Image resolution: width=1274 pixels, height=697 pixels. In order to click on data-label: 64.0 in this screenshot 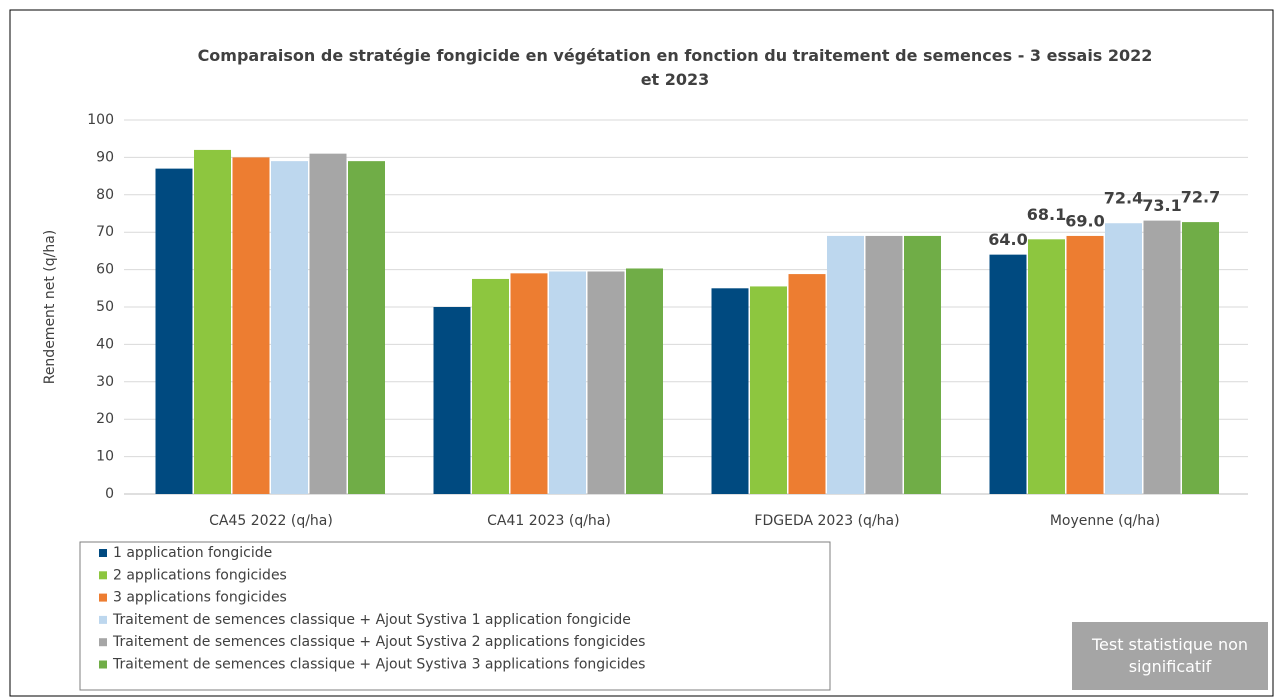, I will do `click(1007, 239)`.